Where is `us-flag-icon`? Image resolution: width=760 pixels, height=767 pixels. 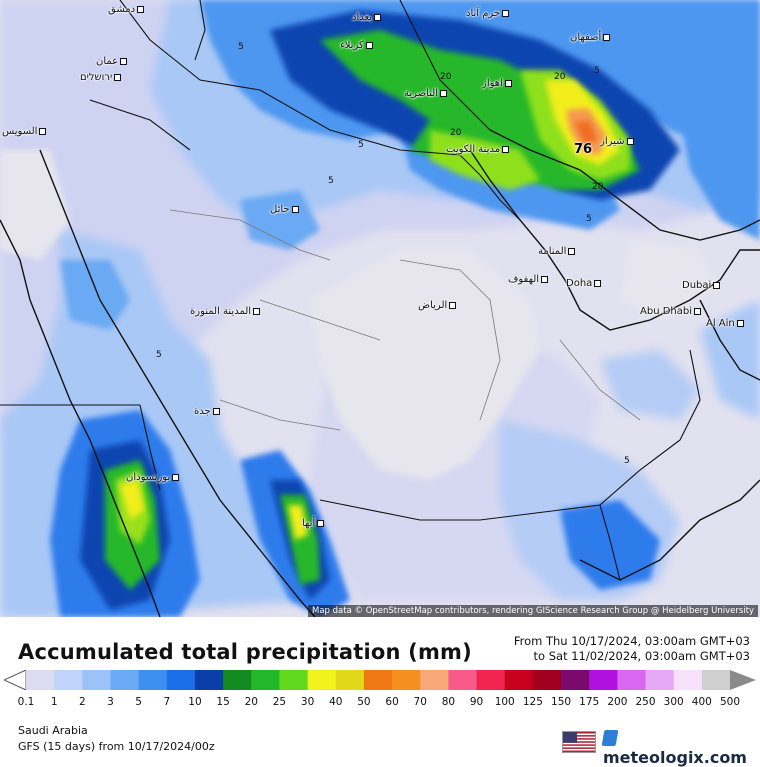 us-flag-icon is located at coordinates (579, 742).